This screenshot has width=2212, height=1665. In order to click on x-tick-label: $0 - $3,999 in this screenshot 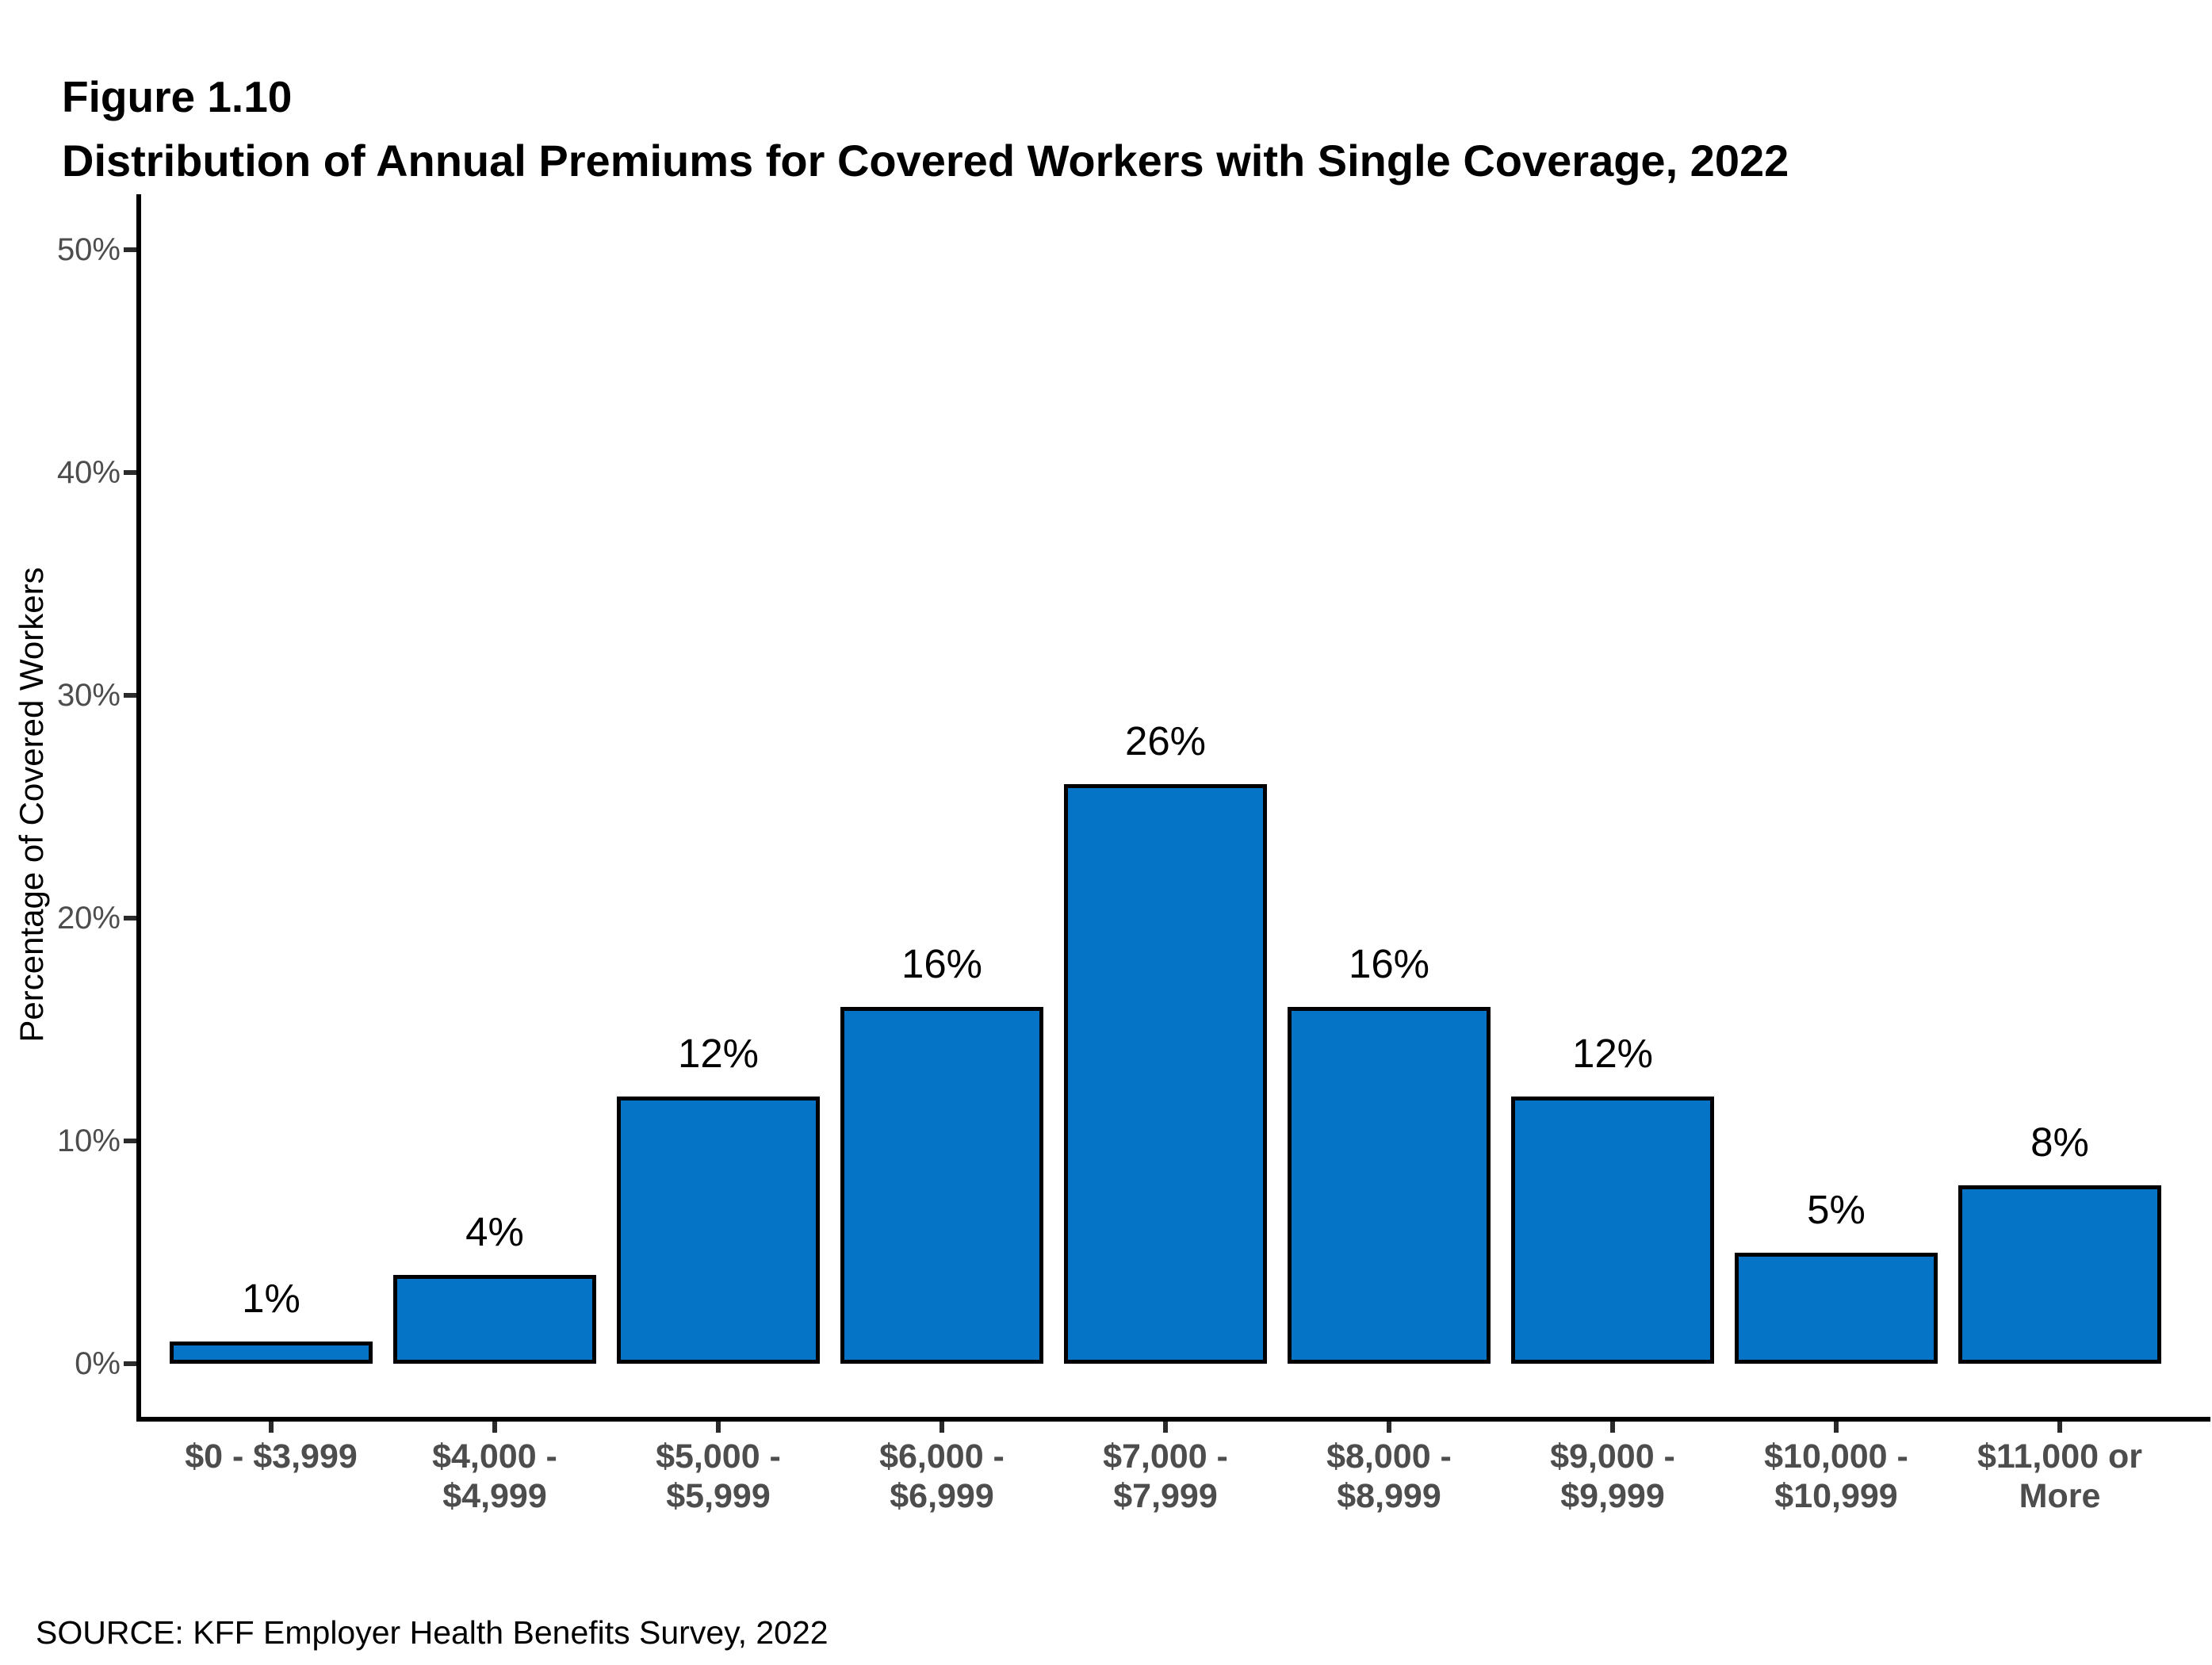, I will do `click(271, 1456)`.